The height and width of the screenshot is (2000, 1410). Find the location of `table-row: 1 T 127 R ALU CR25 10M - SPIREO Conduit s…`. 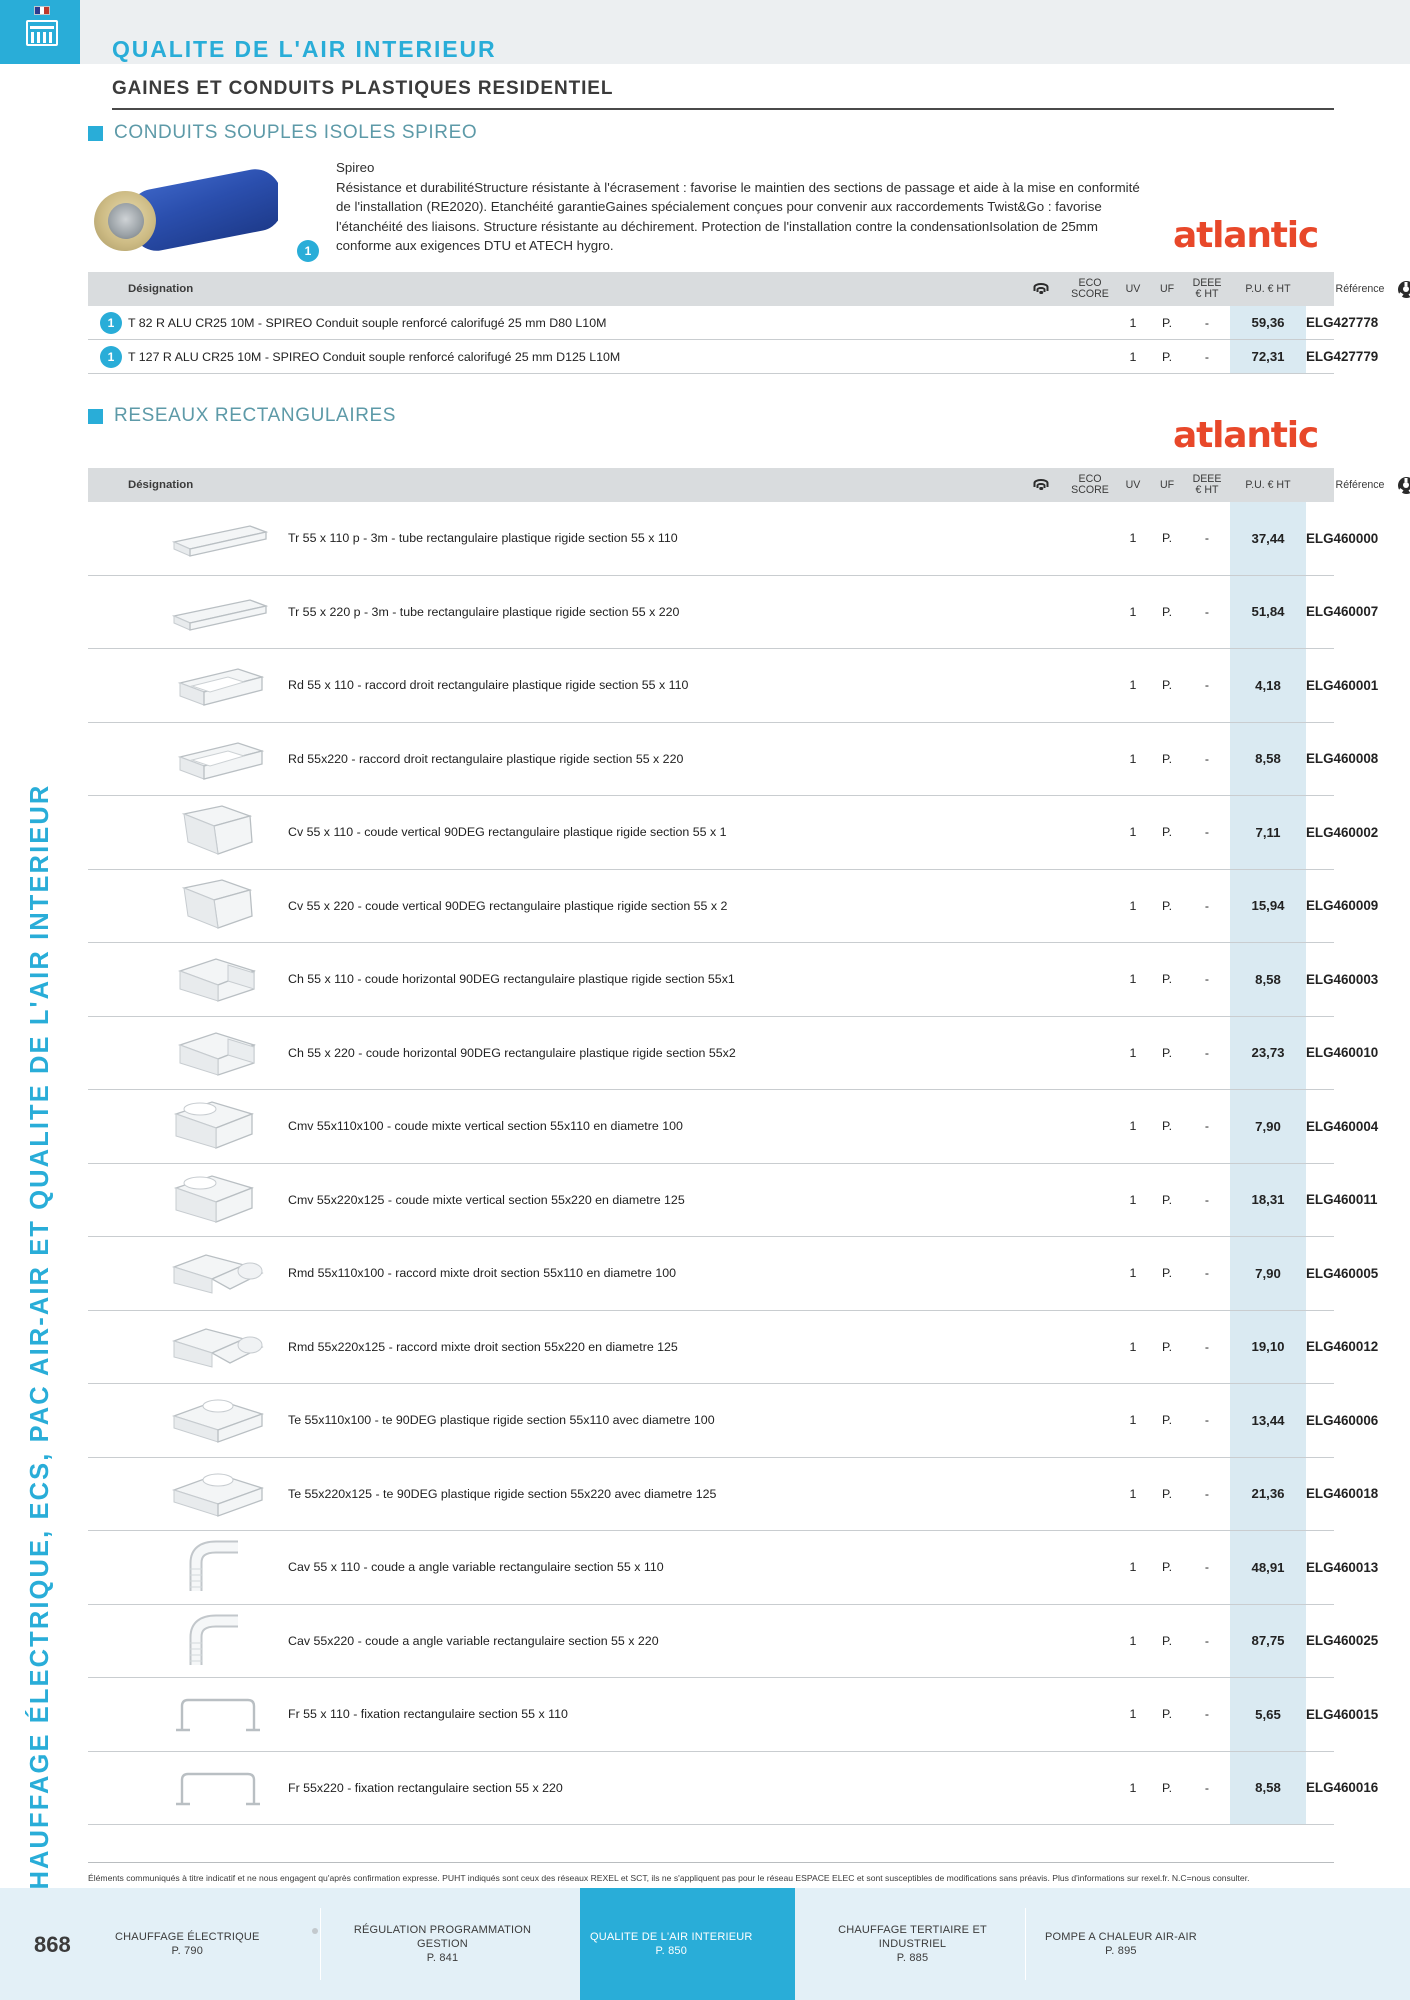

table-row: 1 T 127 R ALU CR25 10M - SPIREO Conduit s… is located at coordinates (733, 357).